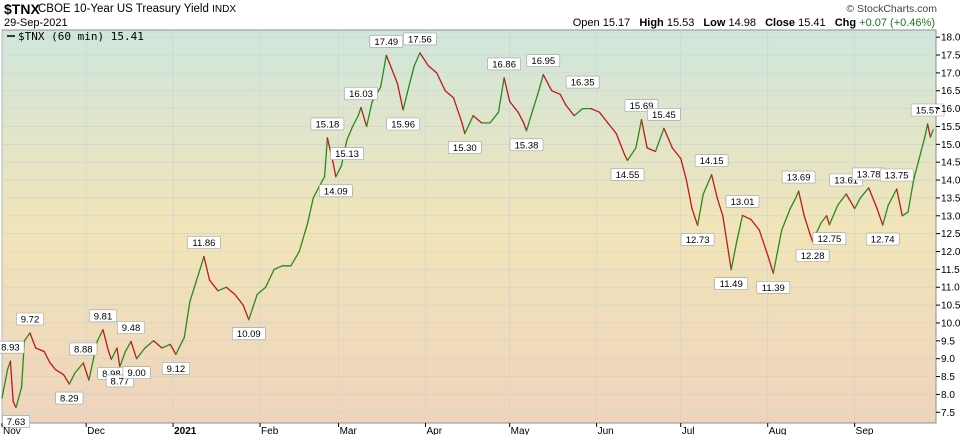  I want to click on x-axis: Nov Dec 2021 Feb Mar Apr May Jun Jul Aug Sep, so click(437, 429).